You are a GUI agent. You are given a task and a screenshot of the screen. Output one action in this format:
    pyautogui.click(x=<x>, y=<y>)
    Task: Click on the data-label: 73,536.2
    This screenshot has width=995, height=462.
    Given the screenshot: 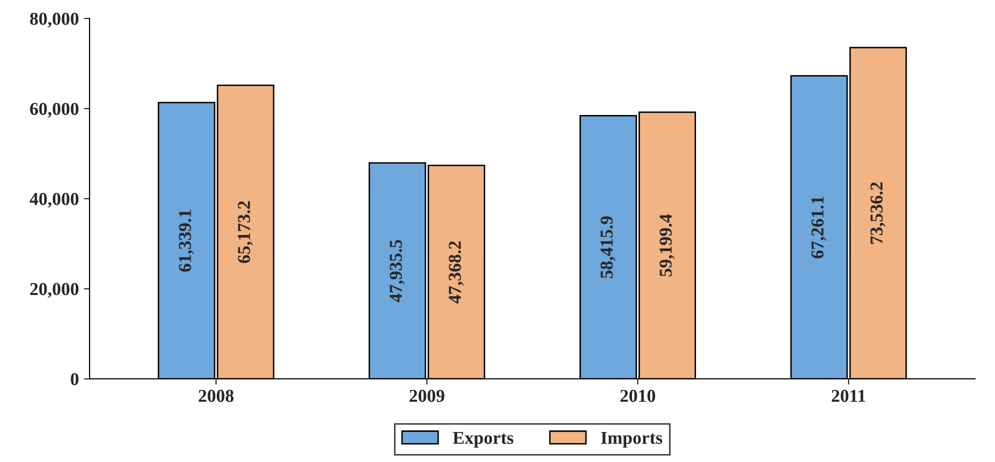 What is the action you would take?
    pyautogui.click(x=878, y=213)
    